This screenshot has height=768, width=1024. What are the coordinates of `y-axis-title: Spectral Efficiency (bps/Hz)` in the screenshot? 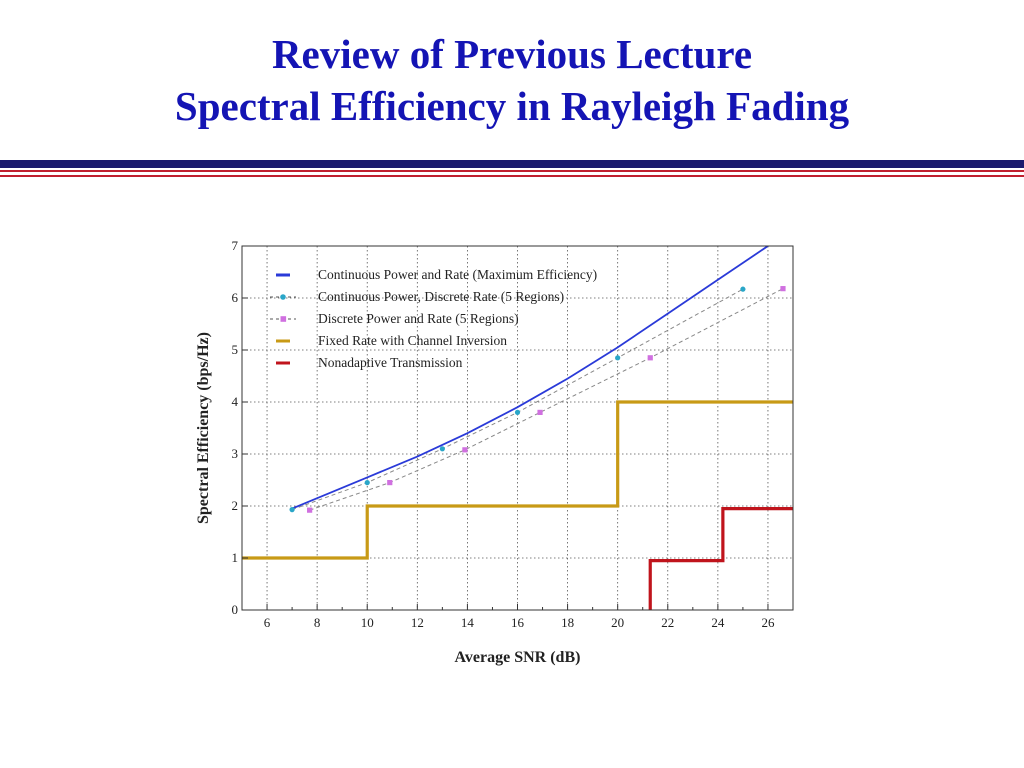 It's located at (203, 428).